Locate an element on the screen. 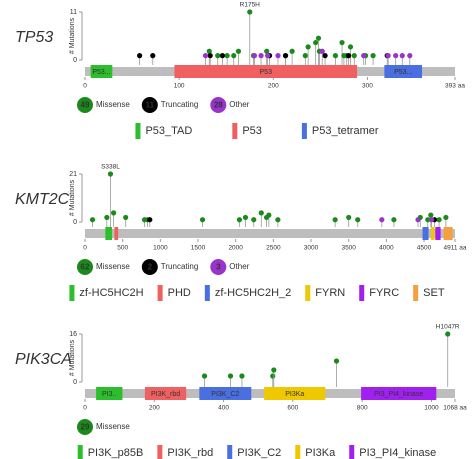 This screenshot has width=474, height=459. domain-legend-label: PI3Ka is located at coordinates (320, 453).